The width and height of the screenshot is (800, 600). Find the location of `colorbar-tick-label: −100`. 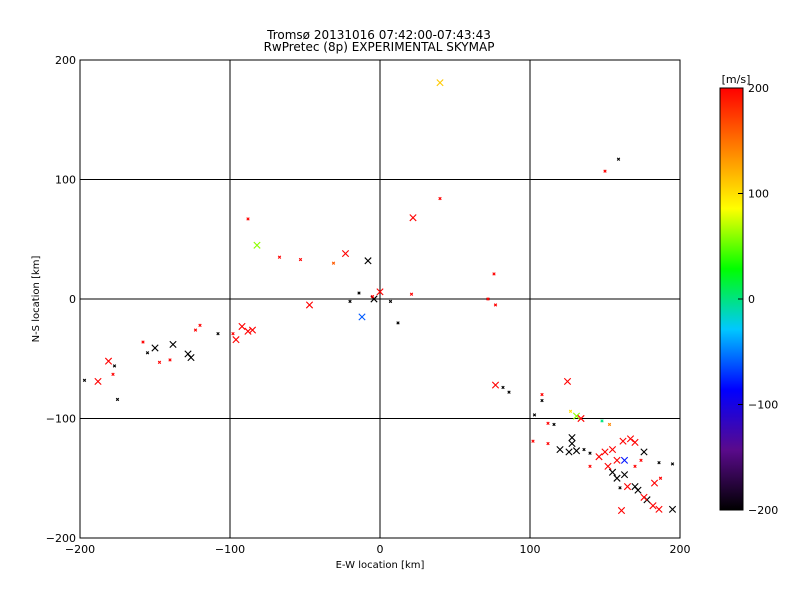

colorbar-tick-label: −100 is located at coordinates (763, 405).